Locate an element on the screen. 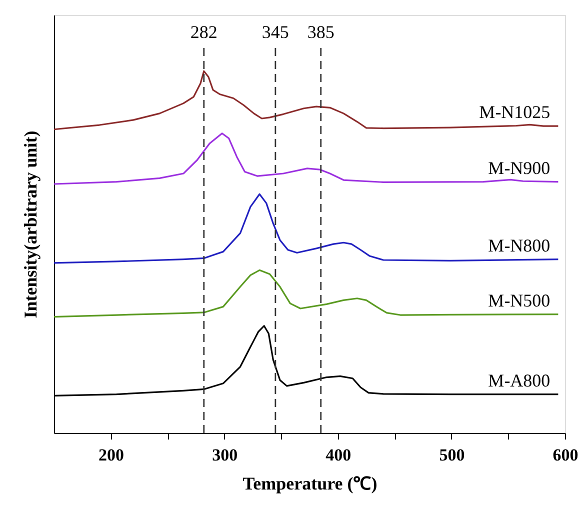  x-tick-label: 200 is located at coordinates (111, 455).